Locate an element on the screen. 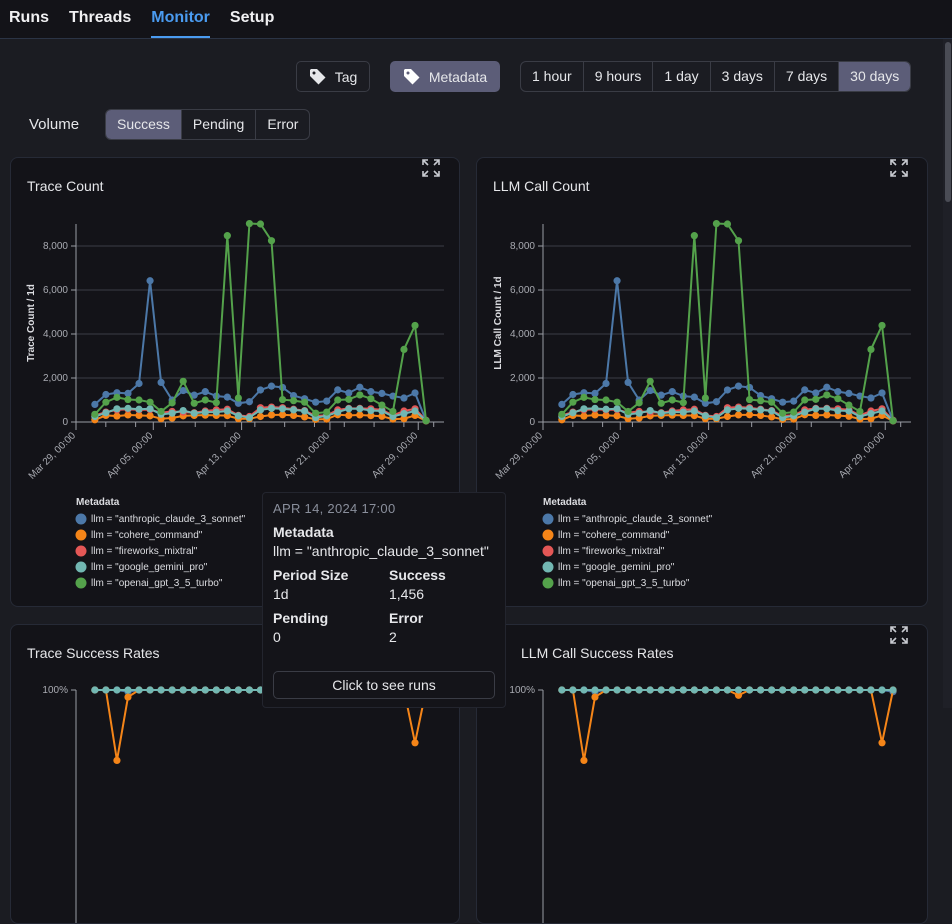 The image size is (952, 924). time-range-1-day: 1 day is located at coordinates (682, 76).